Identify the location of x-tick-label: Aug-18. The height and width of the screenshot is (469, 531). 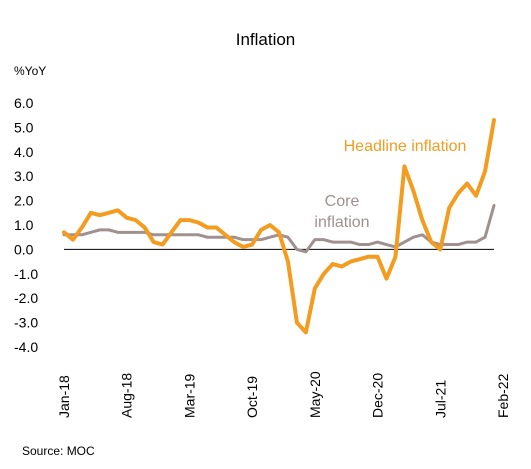
(127, 395).